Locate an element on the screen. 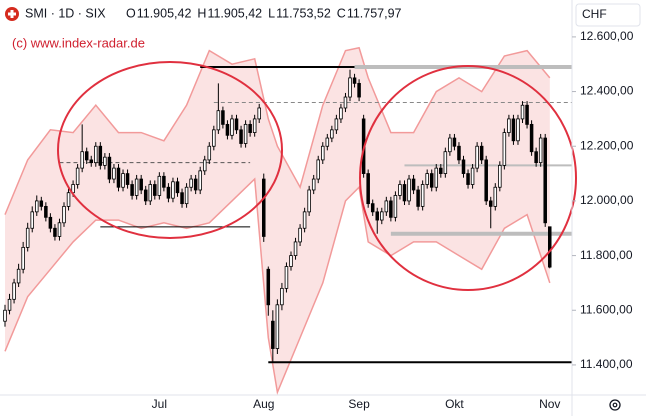 This screenshot has height=416, width=646. settings-icon is located at coordinates (615, 405).